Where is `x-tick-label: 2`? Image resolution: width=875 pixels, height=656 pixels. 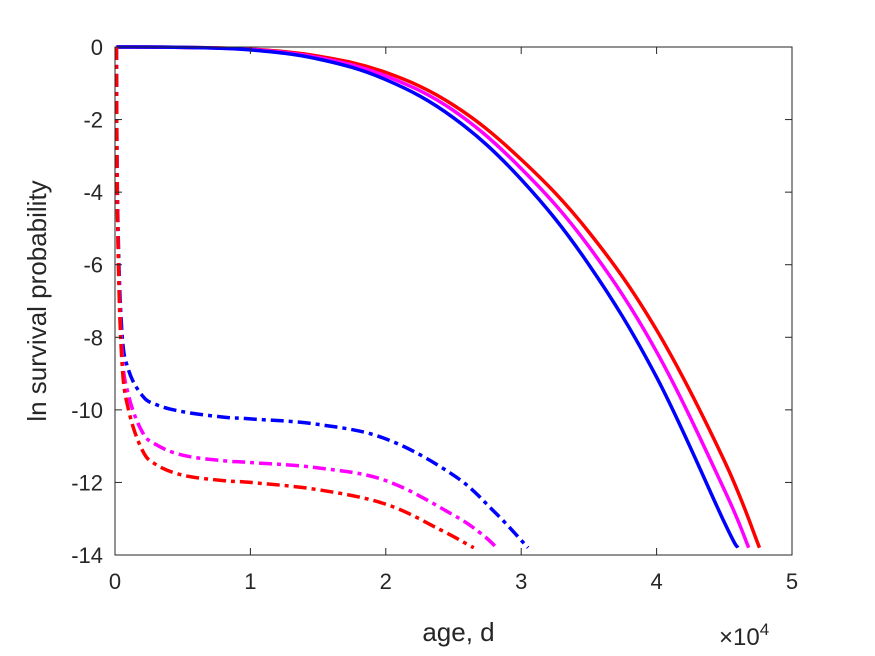
x-tick-label: 2 is located at coordinates (386, 581).